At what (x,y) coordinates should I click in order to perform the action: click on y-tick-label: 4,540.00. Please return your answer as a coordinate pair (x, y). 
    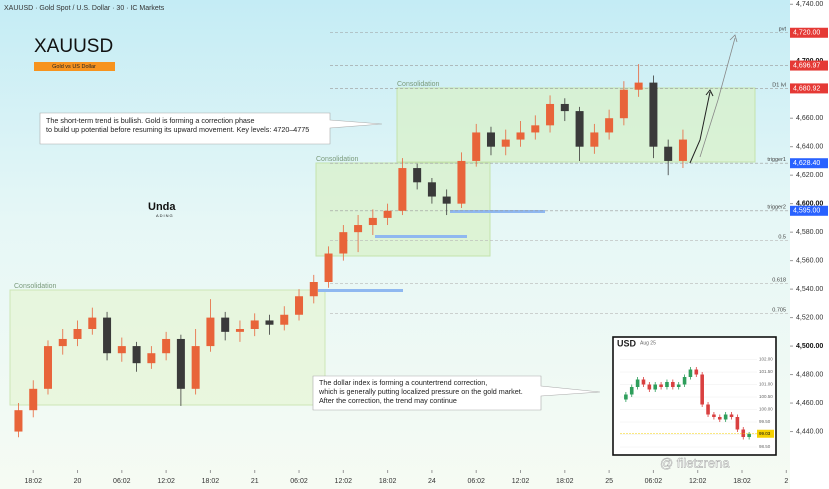
    Looking at the image, I should click on (809, 289).